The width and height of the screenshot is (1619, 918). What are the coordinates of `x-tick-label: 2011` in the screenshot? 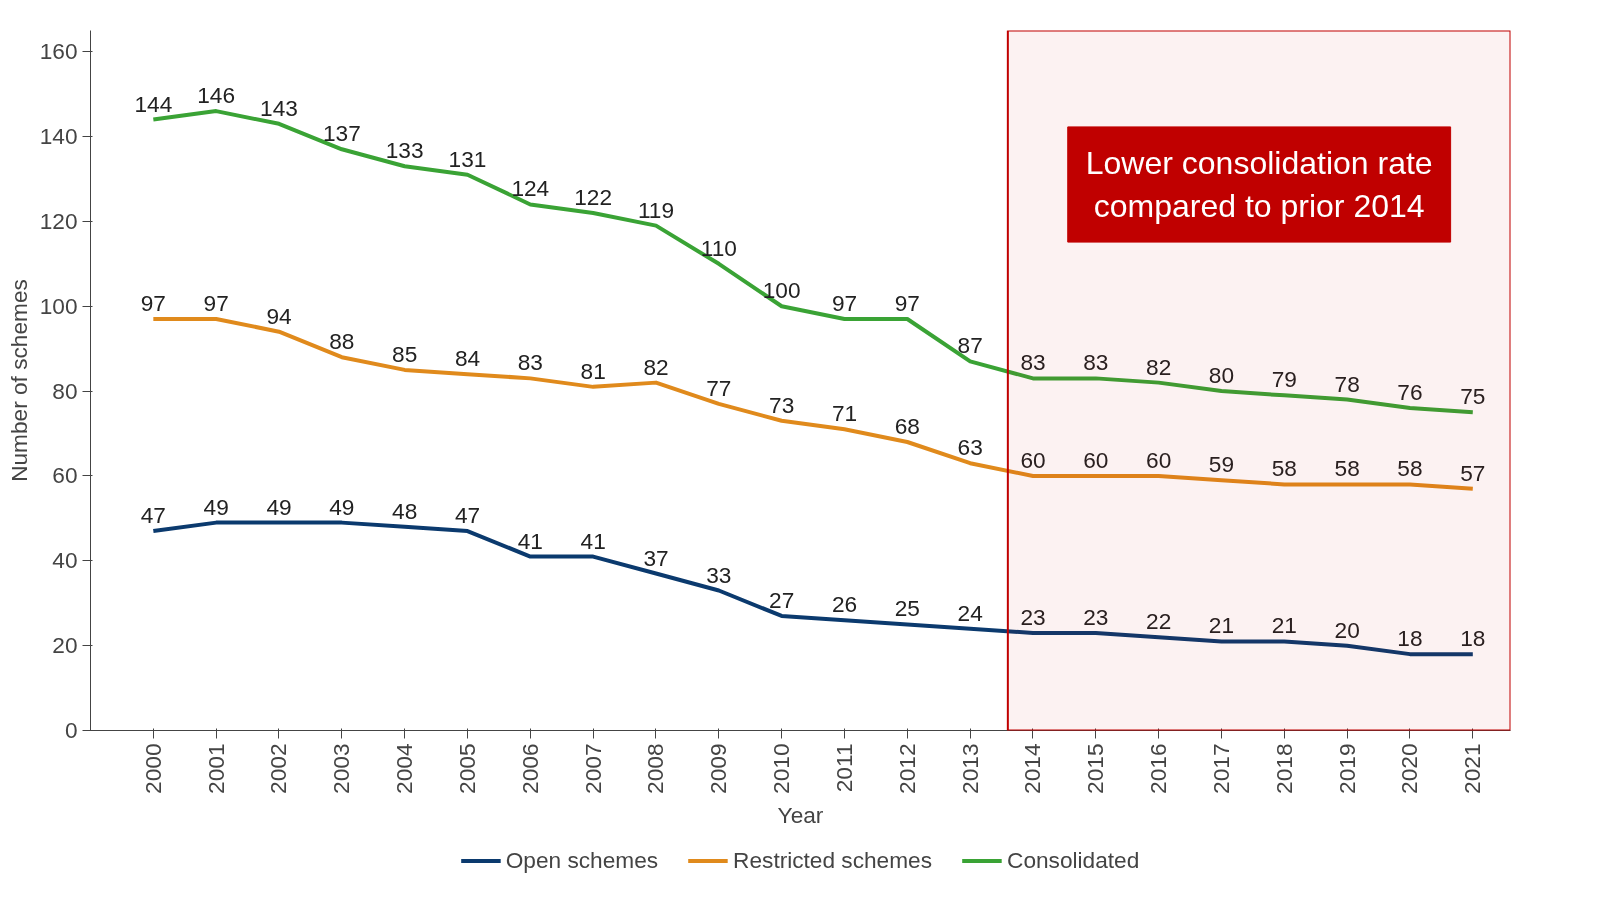 It's located at (843, 768).